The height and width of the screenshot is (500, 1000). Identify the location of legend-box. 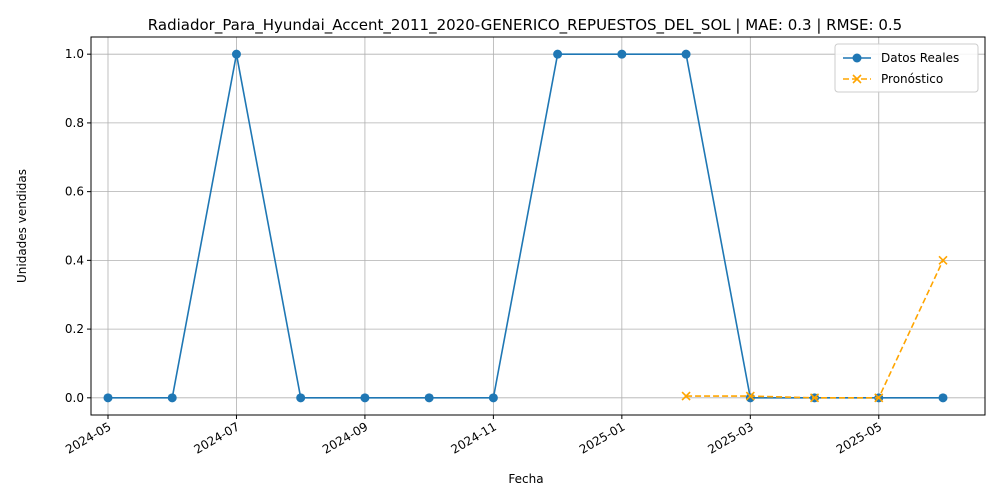
(906, 68).